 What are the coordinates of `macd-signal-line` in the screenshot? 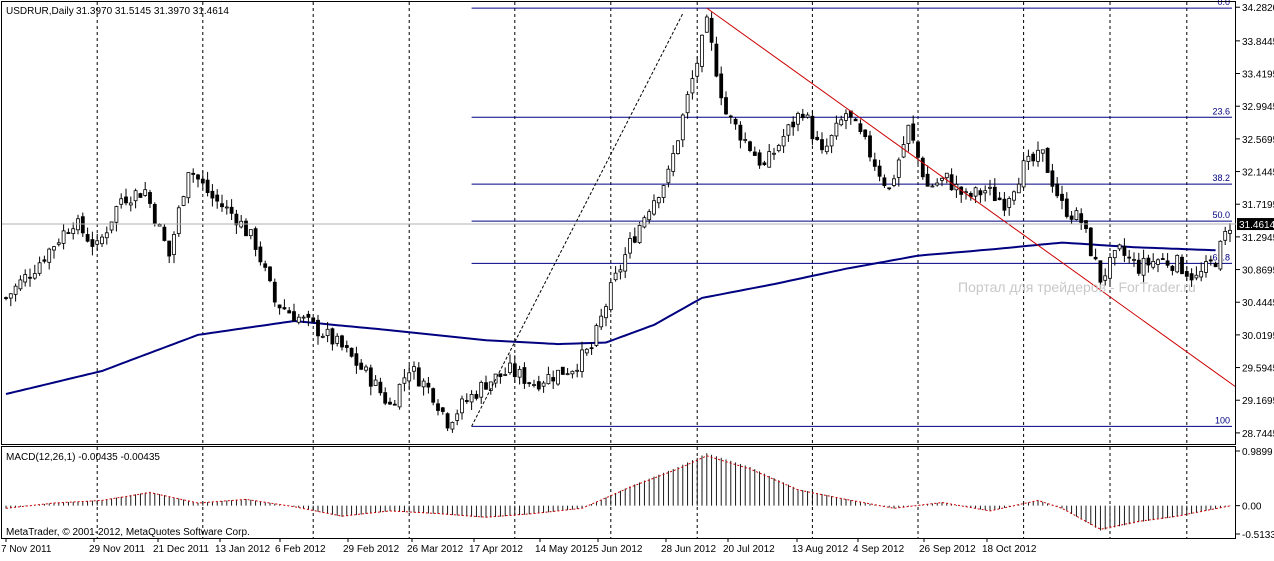 It's located at (618, 492).